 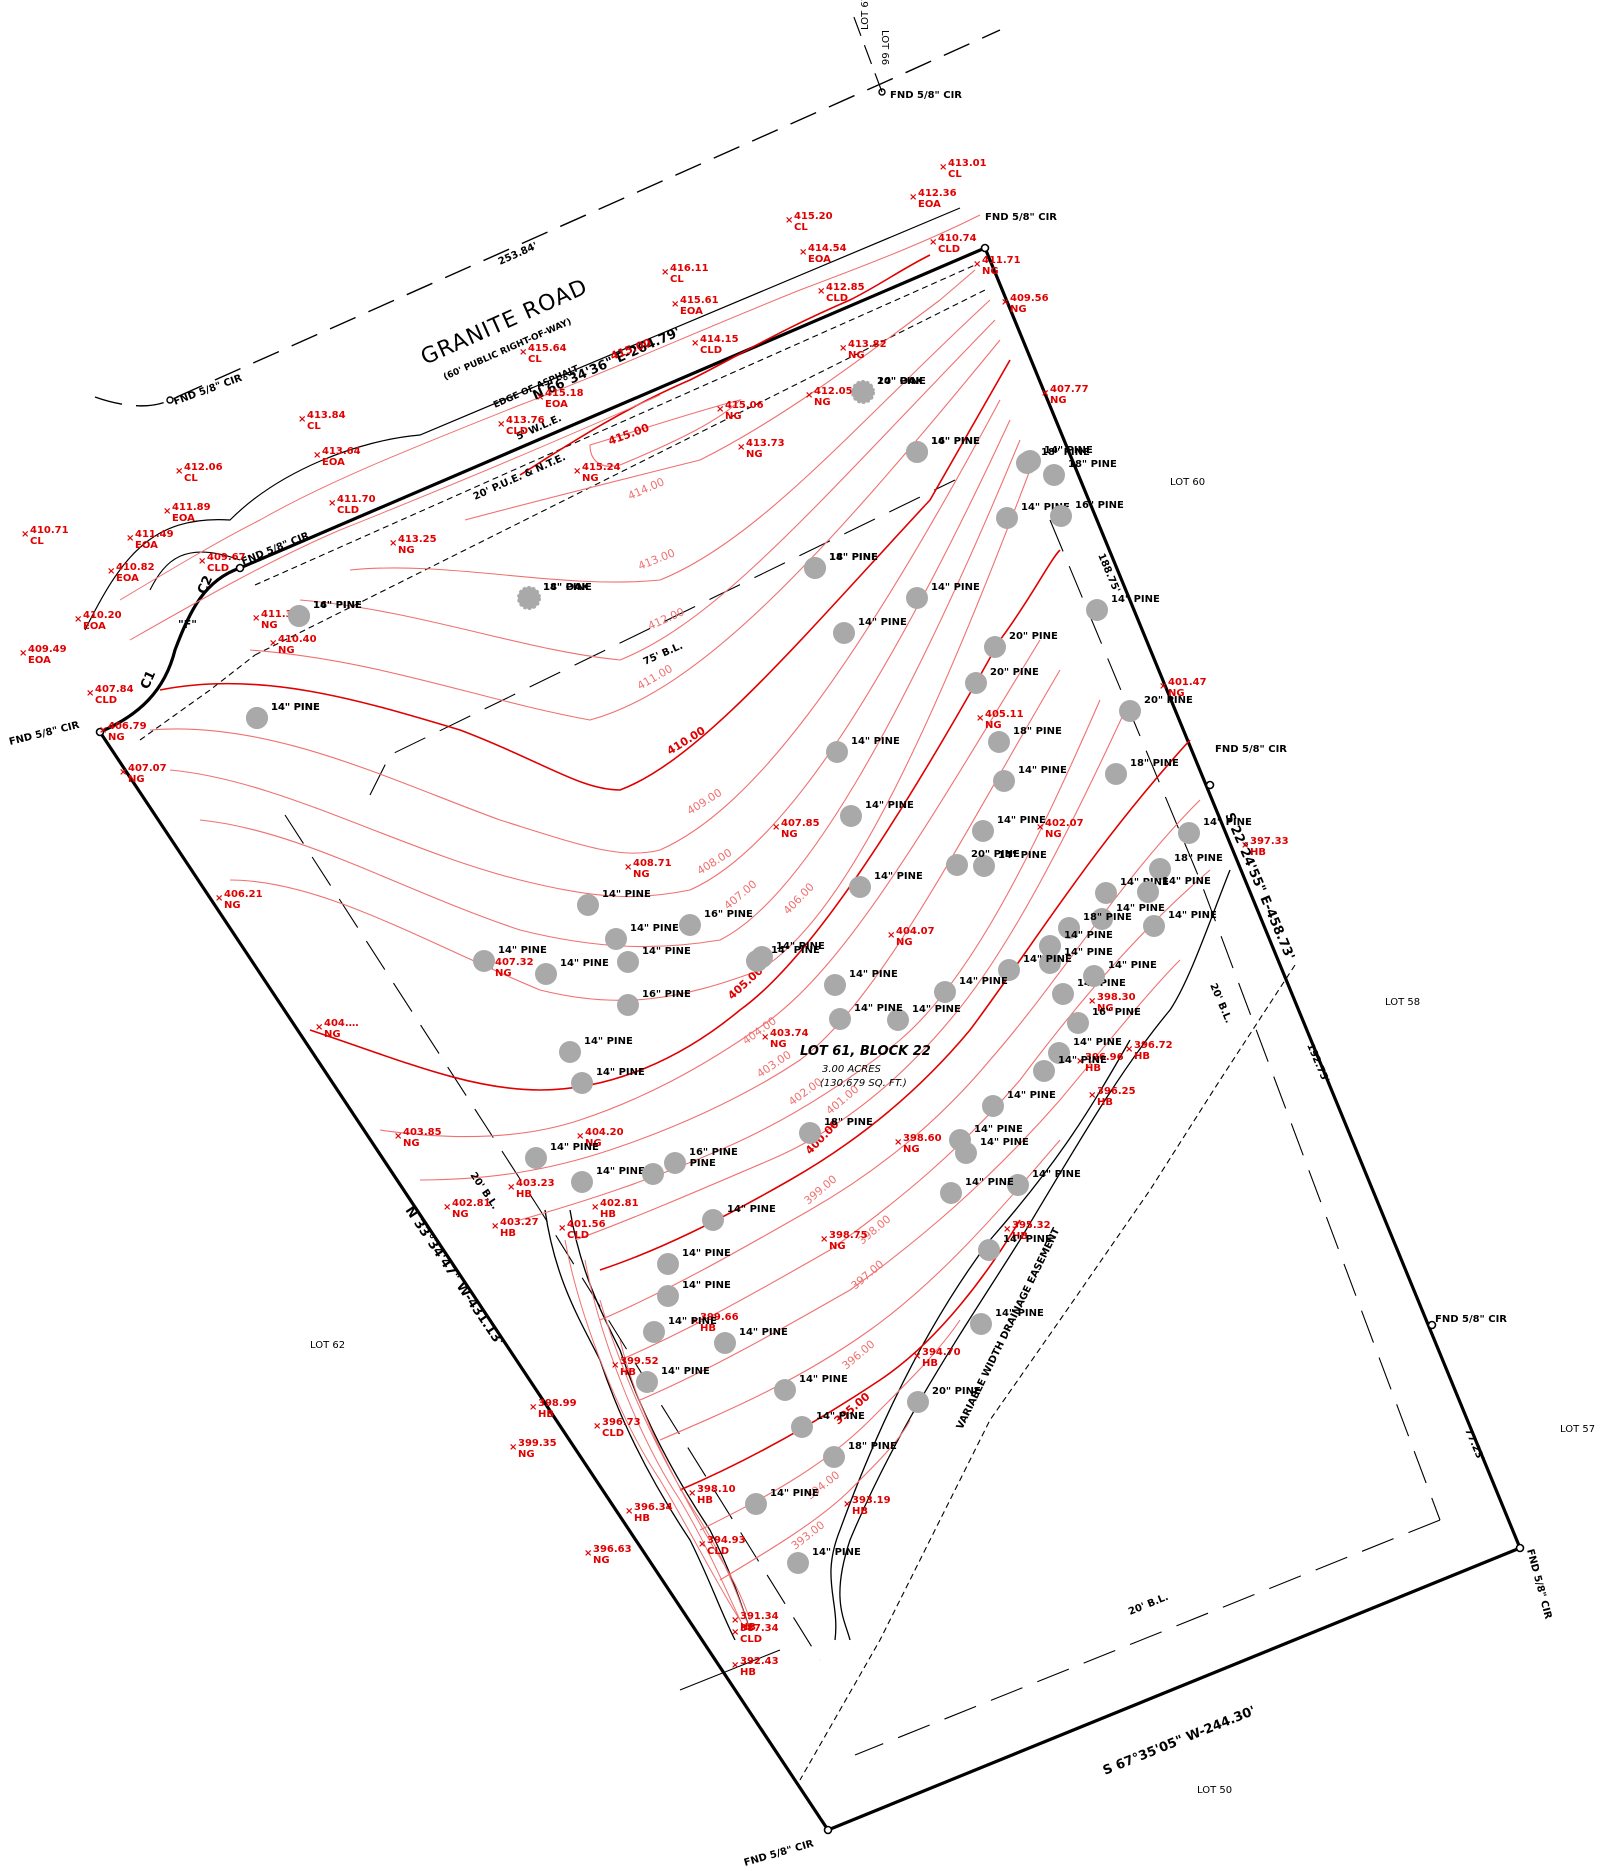 I want to click on contour-label-408: 408.00, so click(x=715, y=861).